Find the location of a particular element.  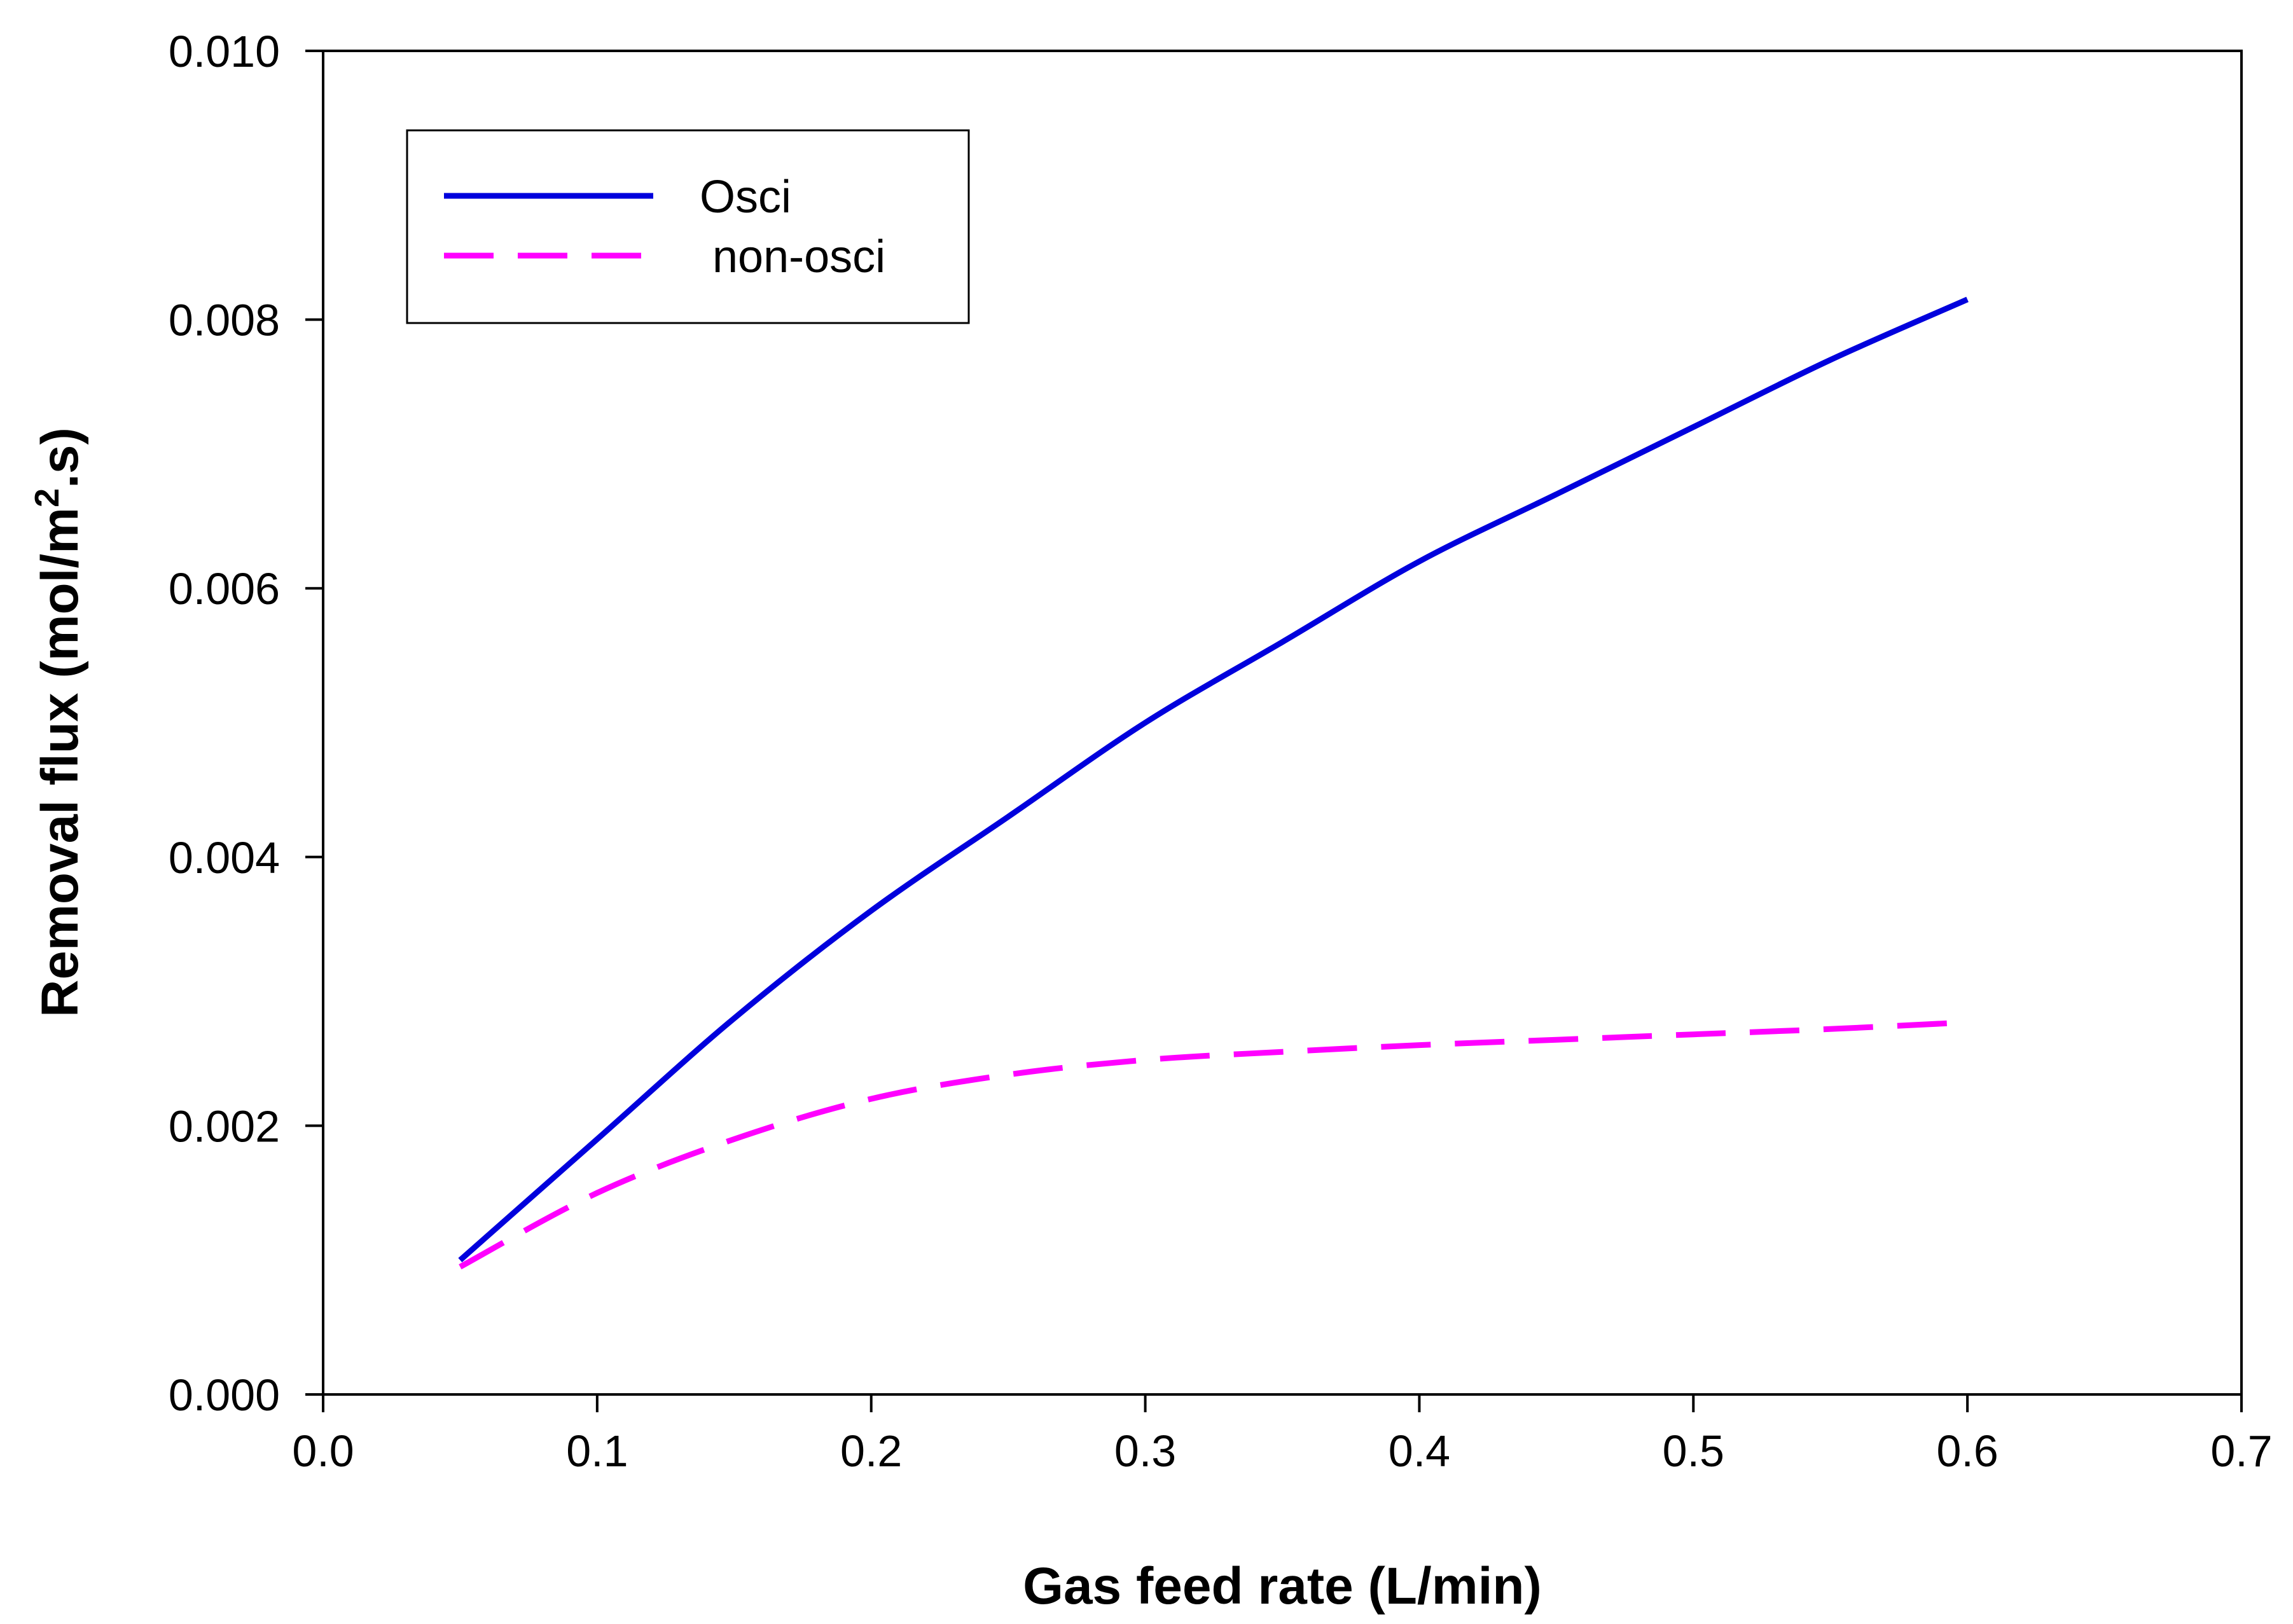

y-tick-label: 0.008 is located at coordinates (224, 320).